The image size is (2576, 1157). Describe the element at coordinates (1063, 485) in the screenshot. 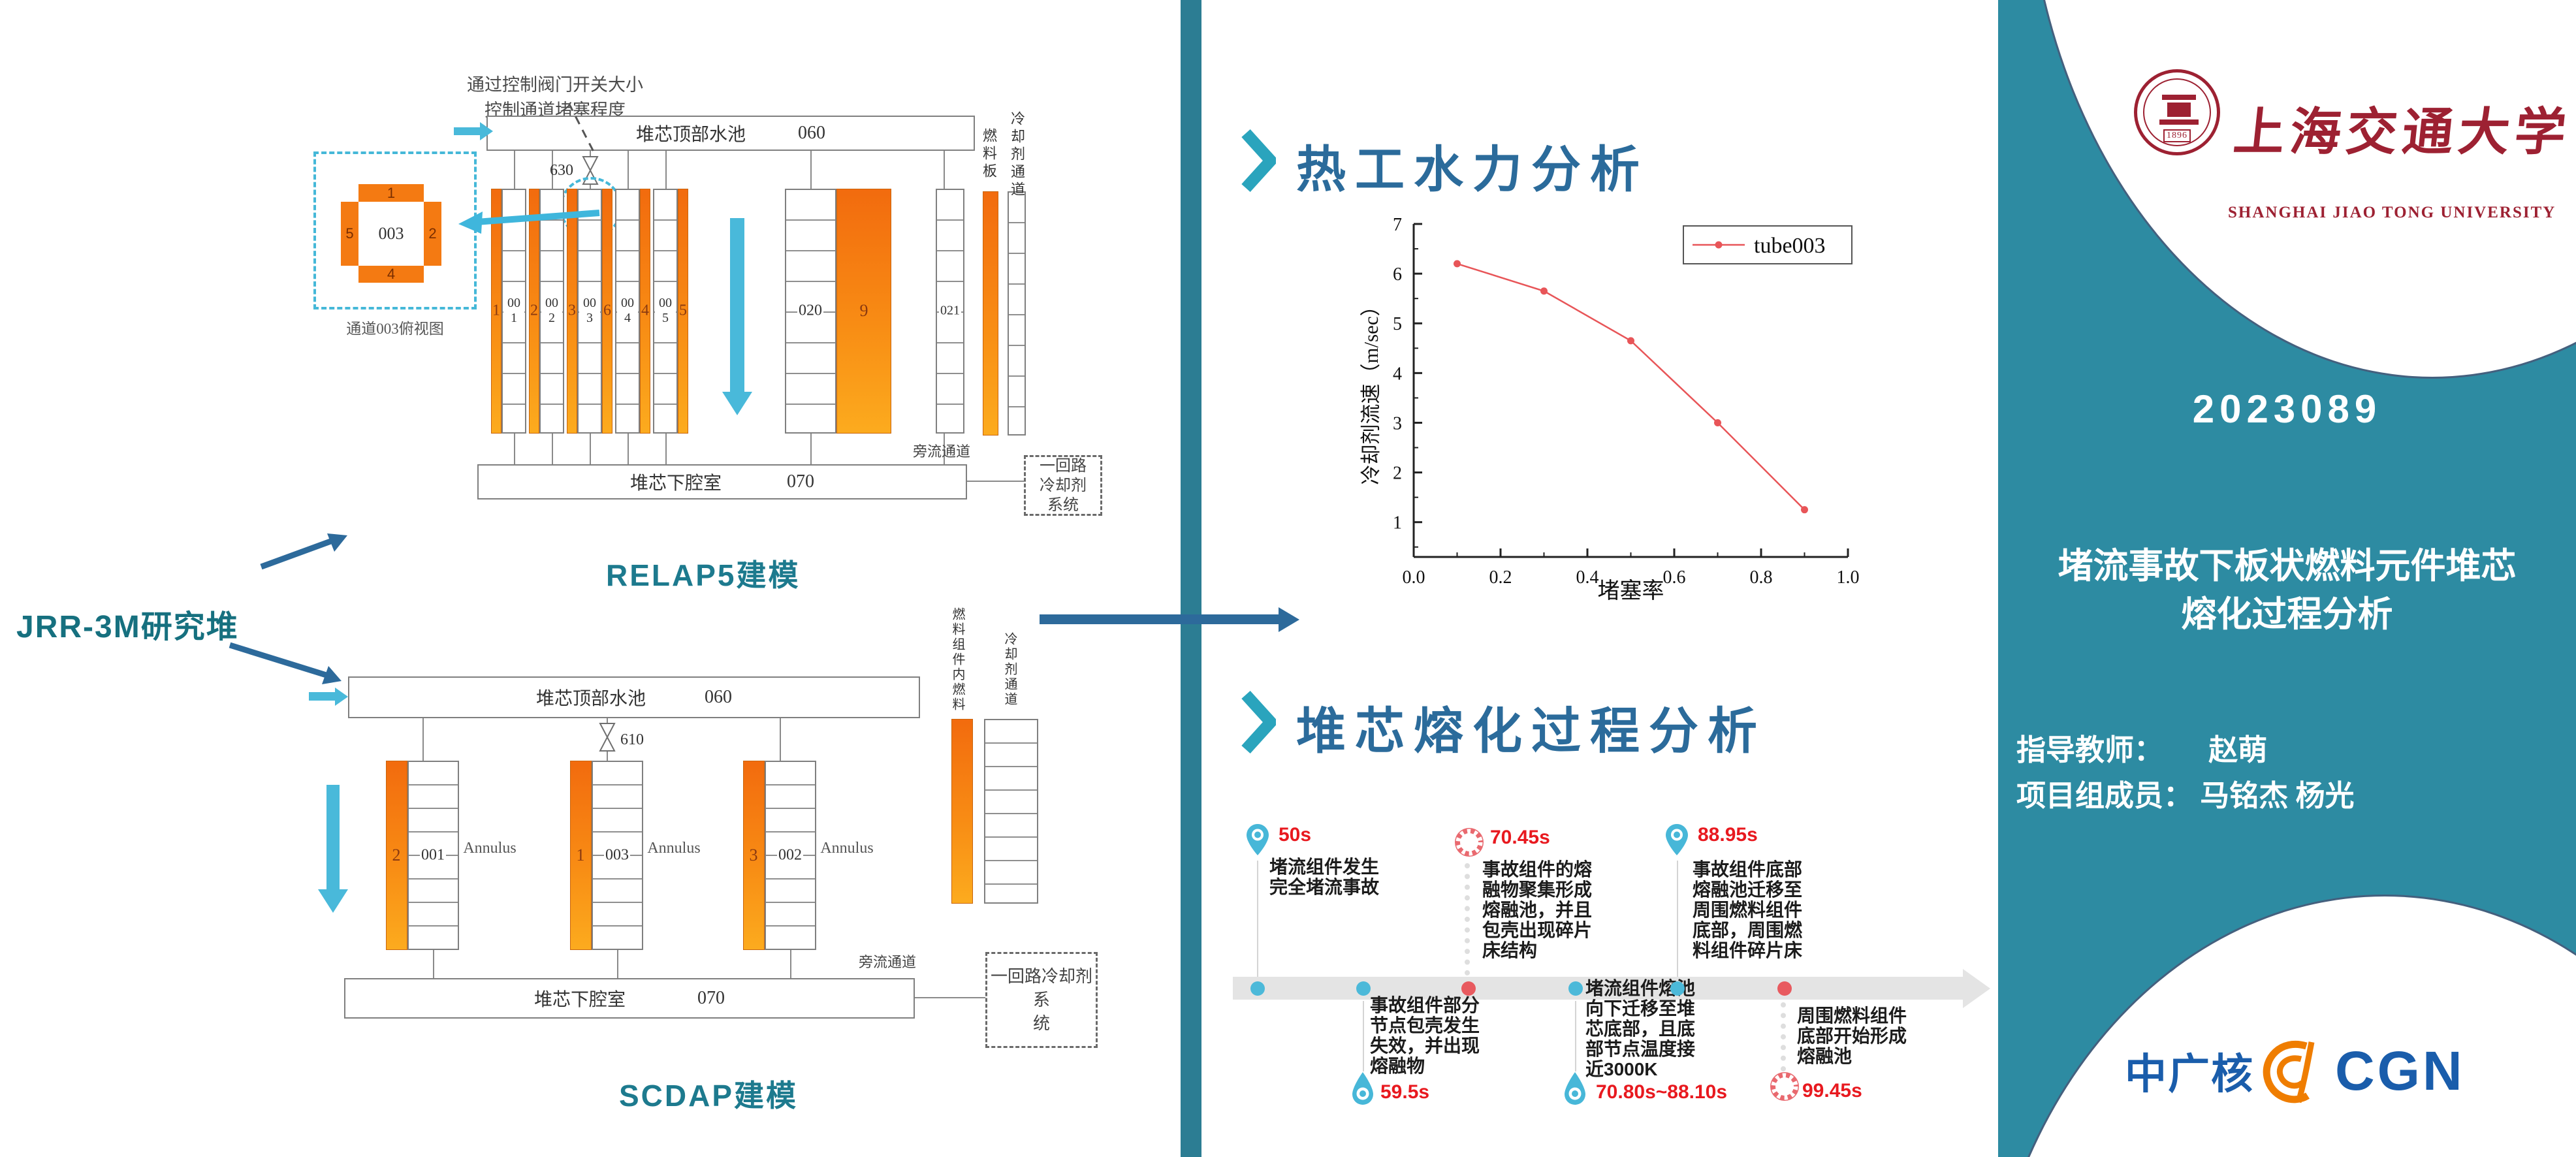

I see `relap5-loop-box: 一回路 冷却剂 系统` at that location.